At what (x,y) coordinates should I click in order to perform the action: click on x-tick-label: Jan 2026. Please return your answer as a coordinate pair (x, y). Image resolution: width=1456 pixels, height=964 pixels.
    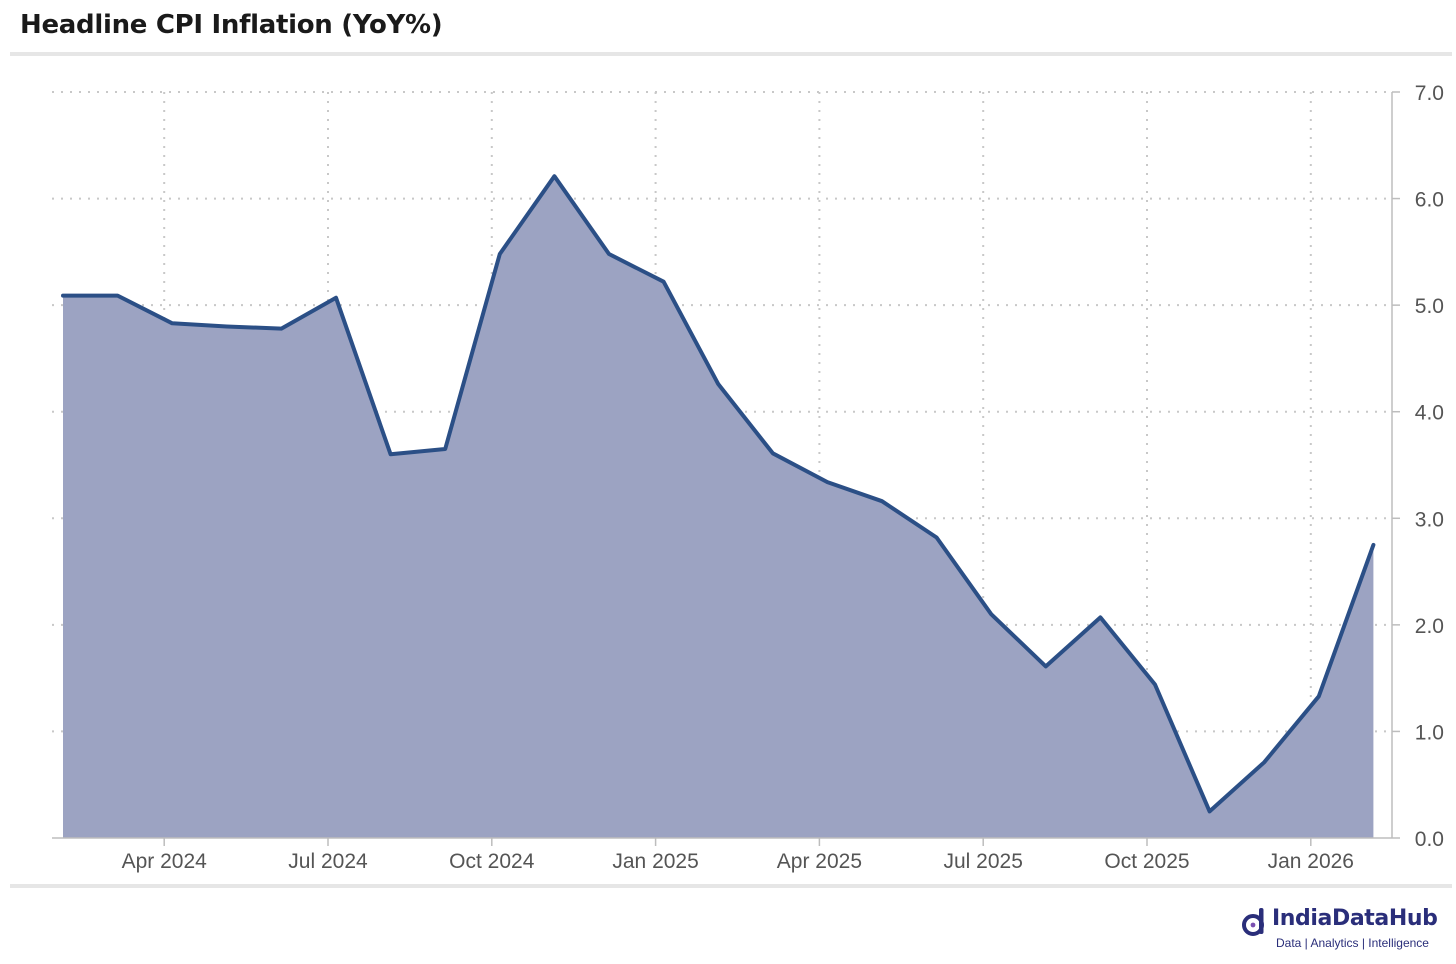
    Looking at the image, I should click on (1311, 861).